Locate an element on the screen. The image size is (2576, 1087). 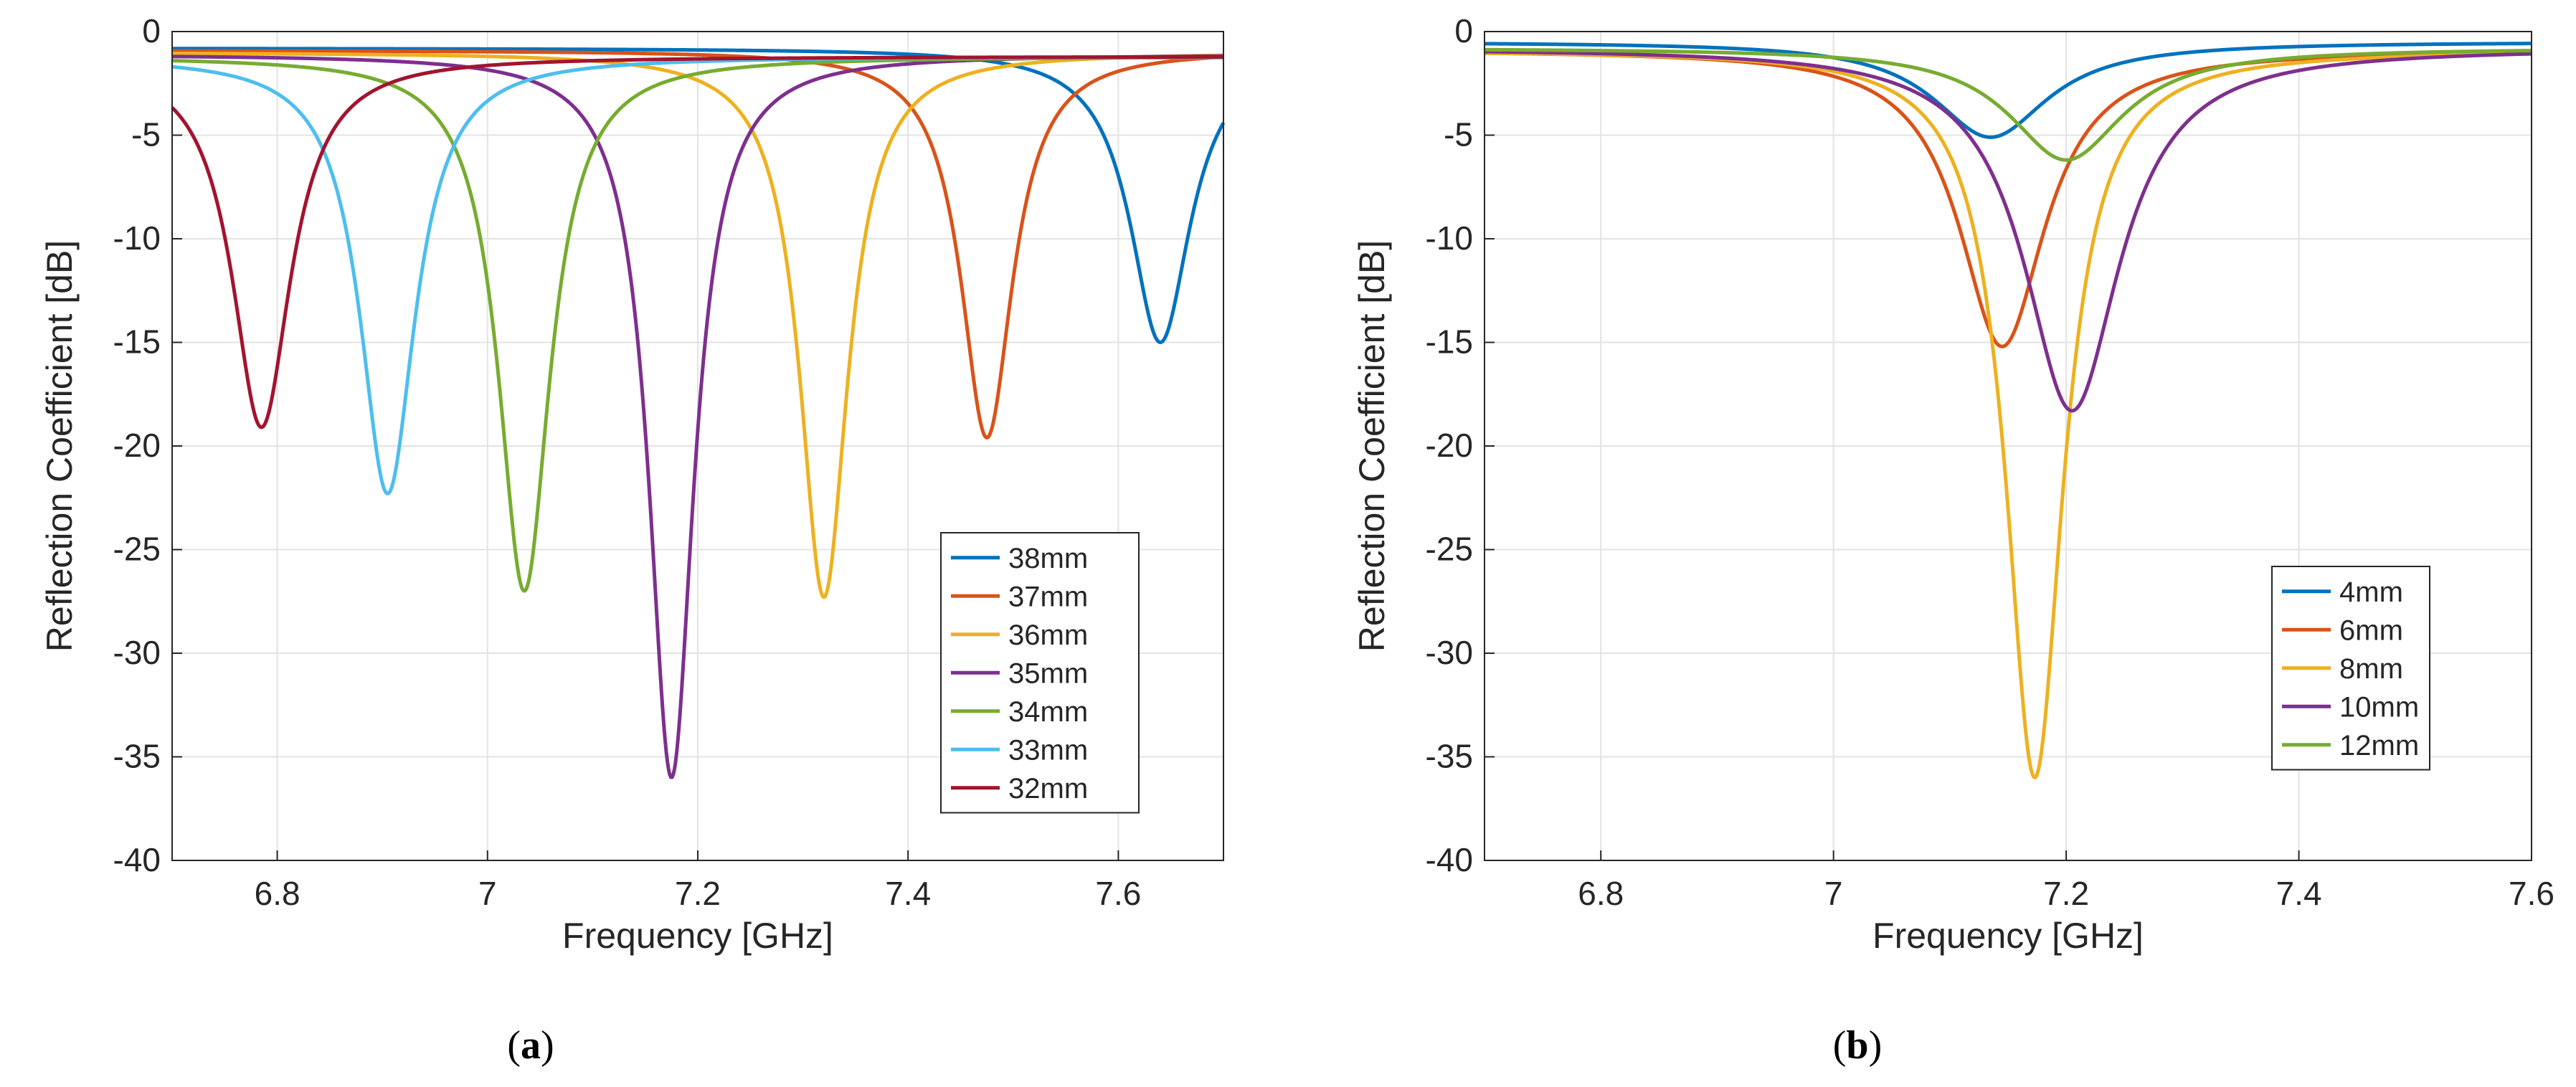
caption-b-letter: b is located at coordinates (1857, 1046).